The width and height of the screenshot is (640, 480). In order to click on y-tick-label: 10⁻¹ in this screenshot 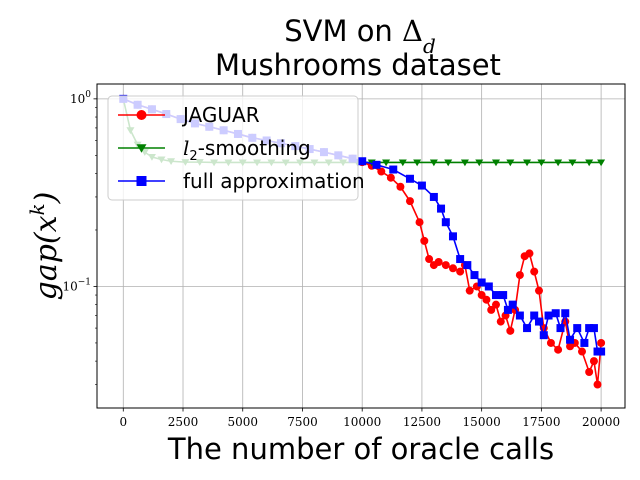, I will do `click(76, 285)`.